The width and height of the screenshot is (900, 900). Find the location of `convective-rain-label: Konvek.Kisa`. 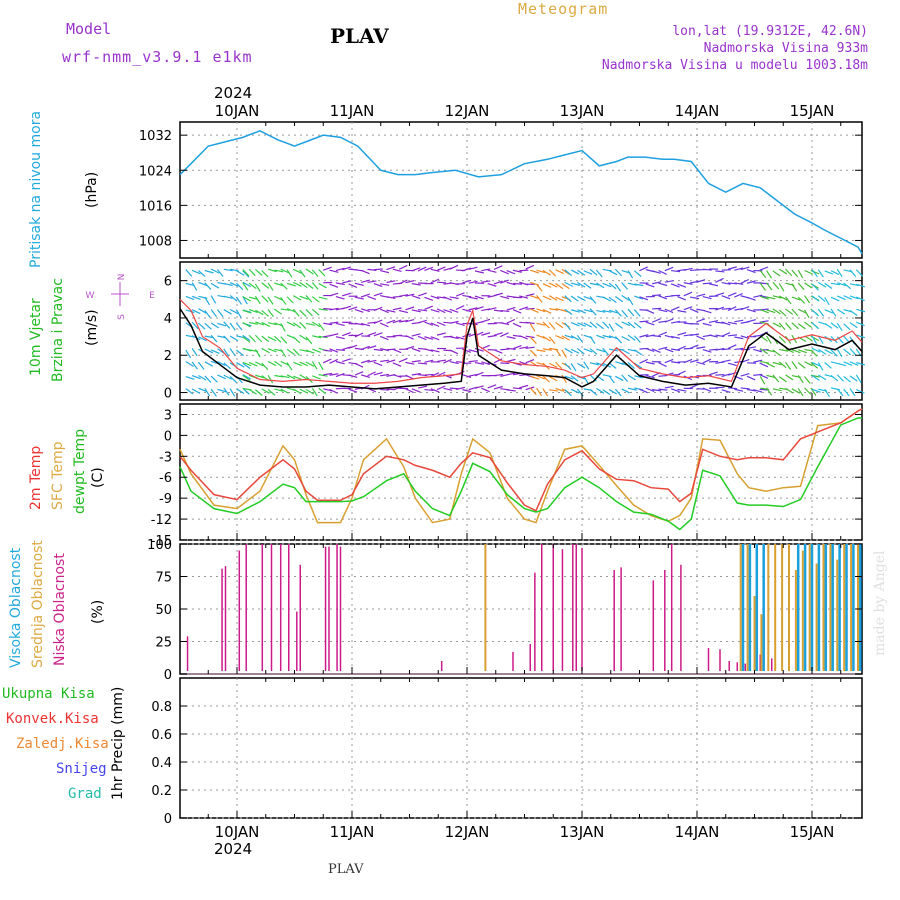

convective-rain-label: Konvek.Kisa is located at coordinates (52, 719).